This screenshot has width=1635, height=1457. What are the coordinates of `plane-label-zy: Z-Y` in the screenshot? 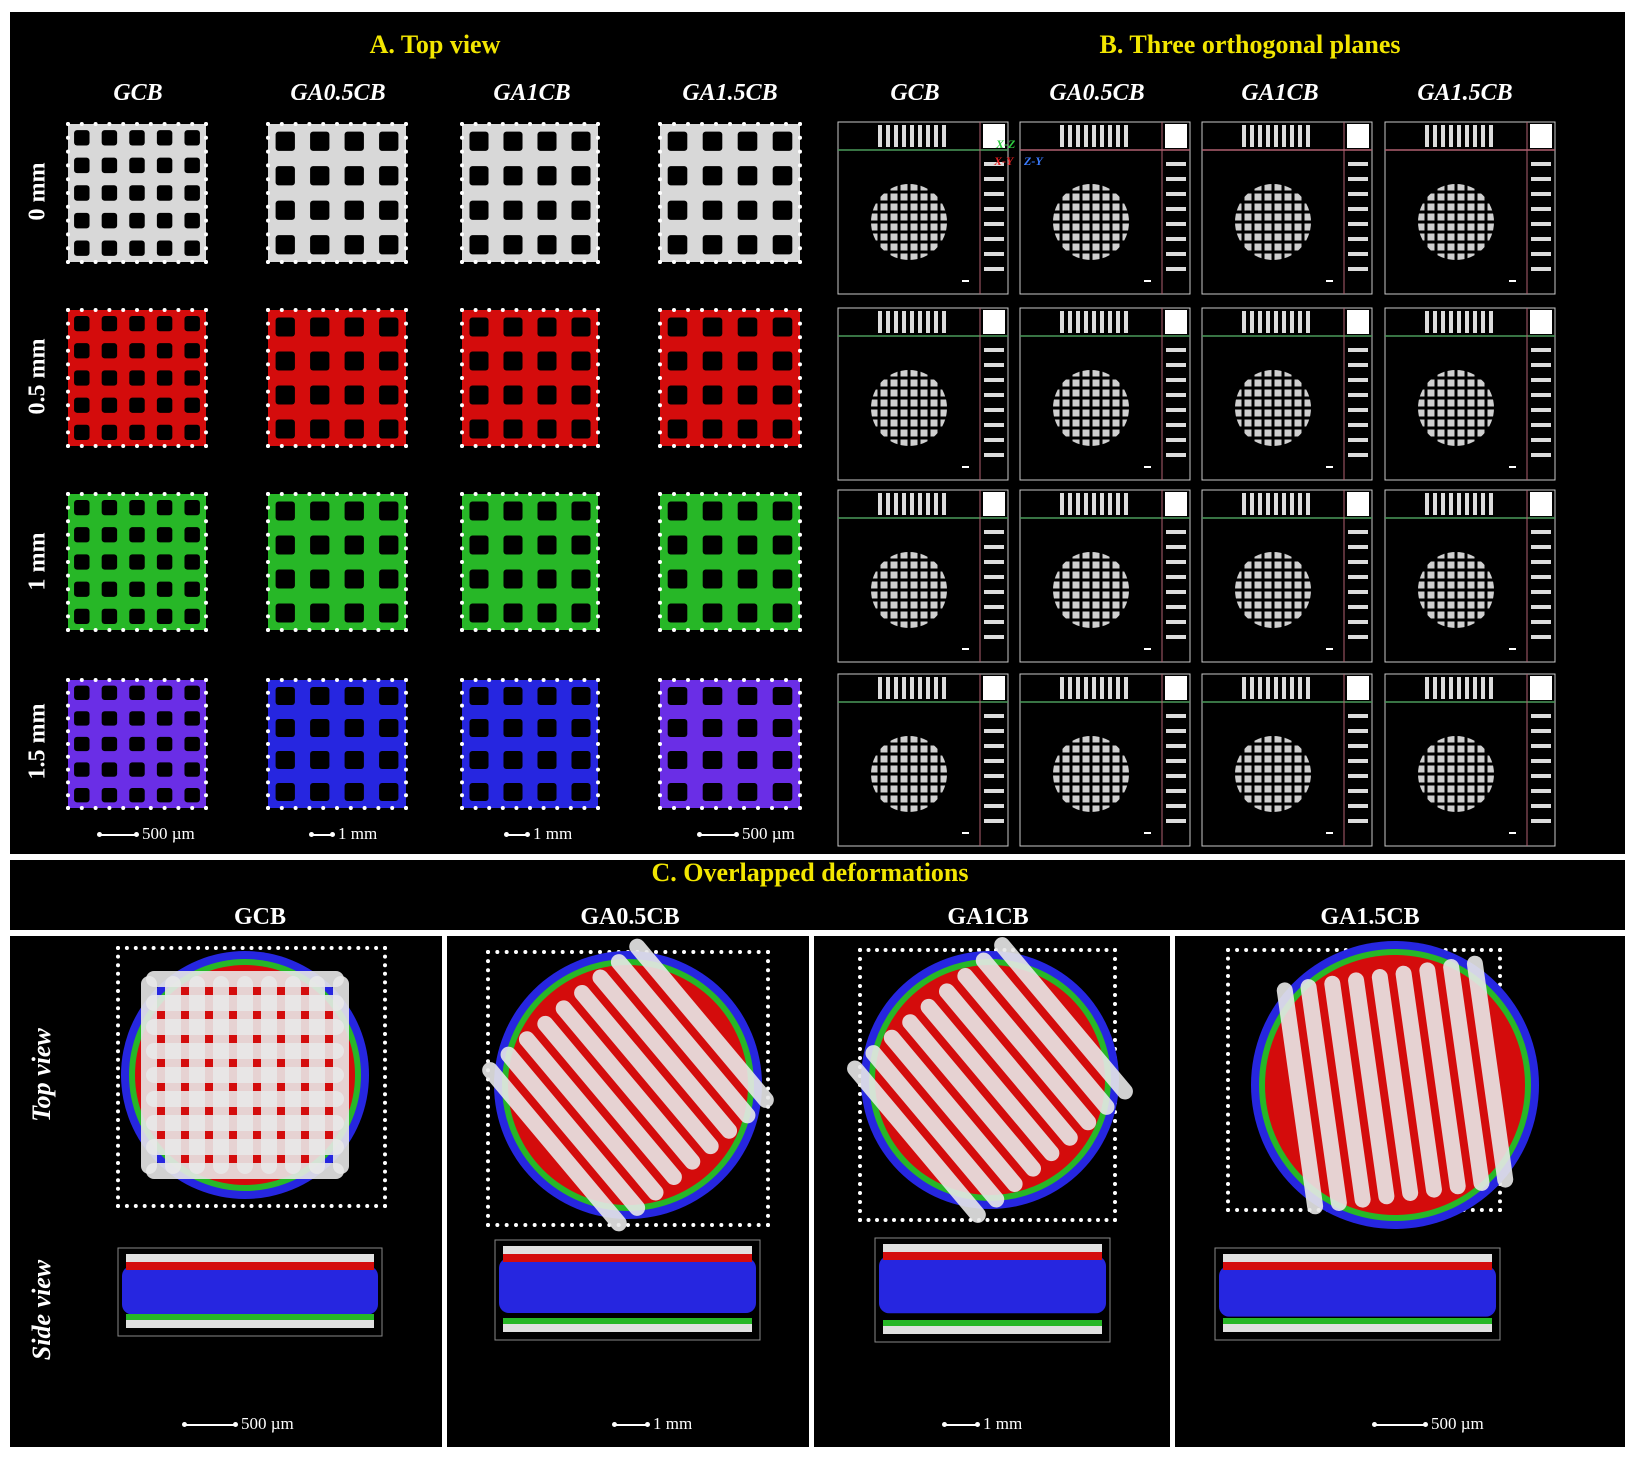 It's located at (1033, 161).